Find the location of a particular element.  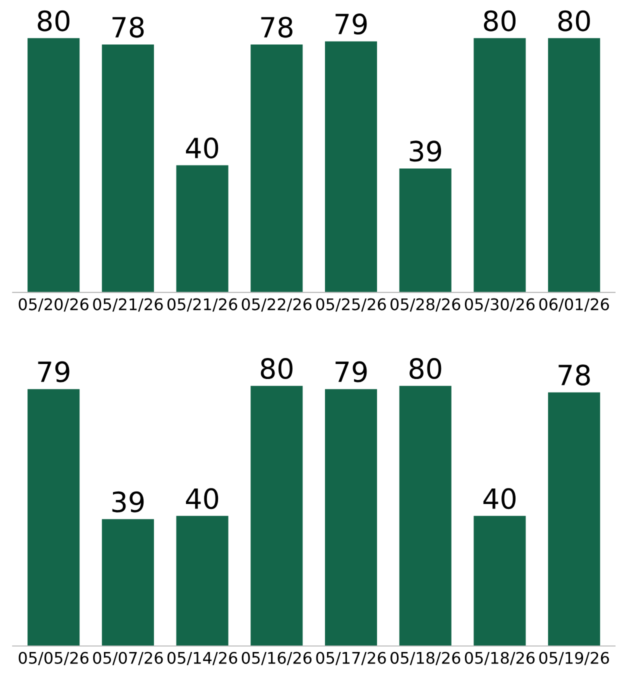

x-tick-label: 06/01/26 is located at coordinates (574, 305).